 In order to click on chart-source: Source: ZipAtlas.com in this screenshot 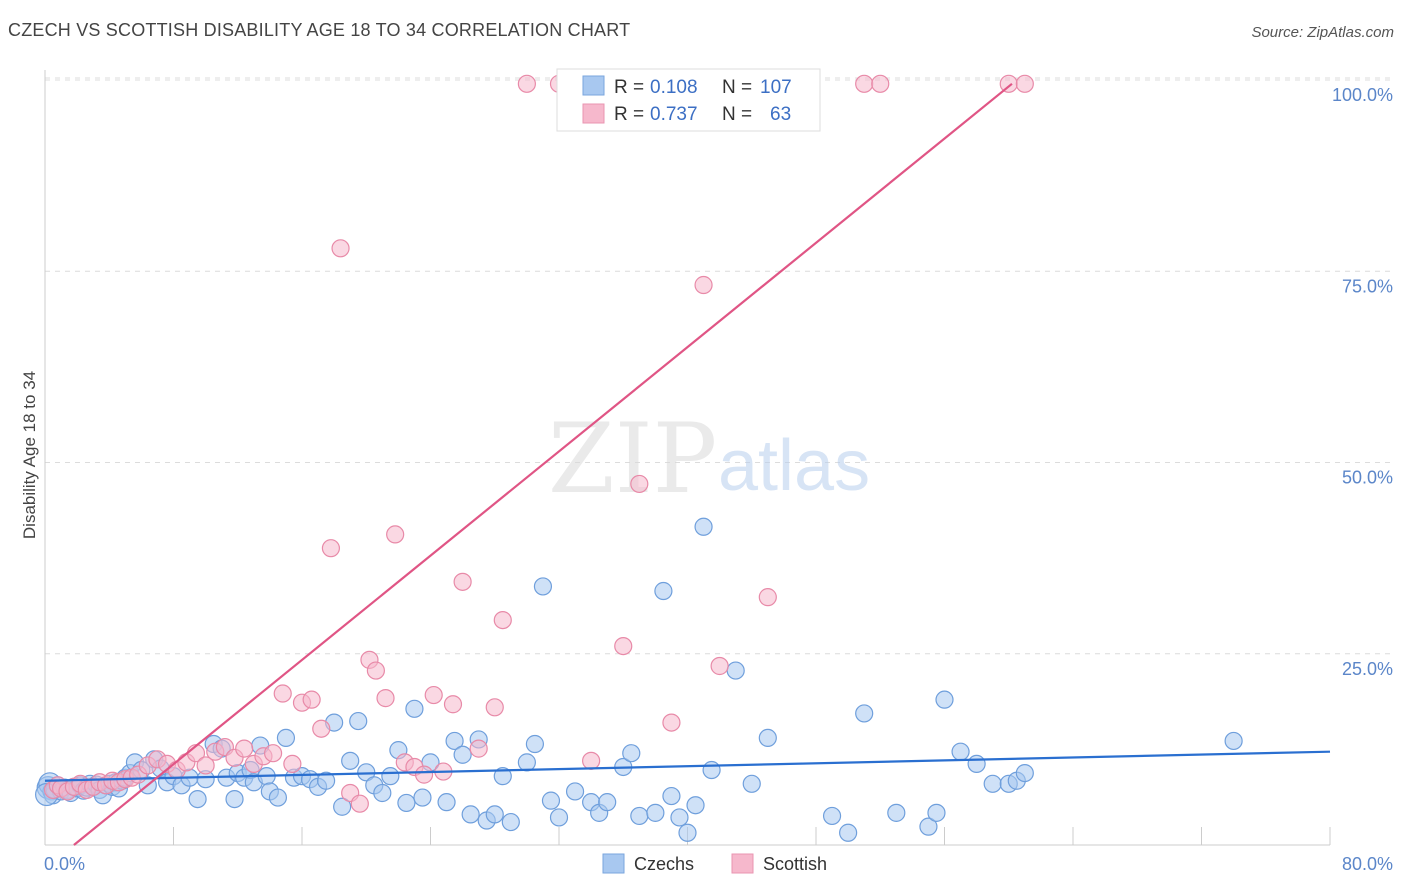, I will do `click(1322, 32)`.